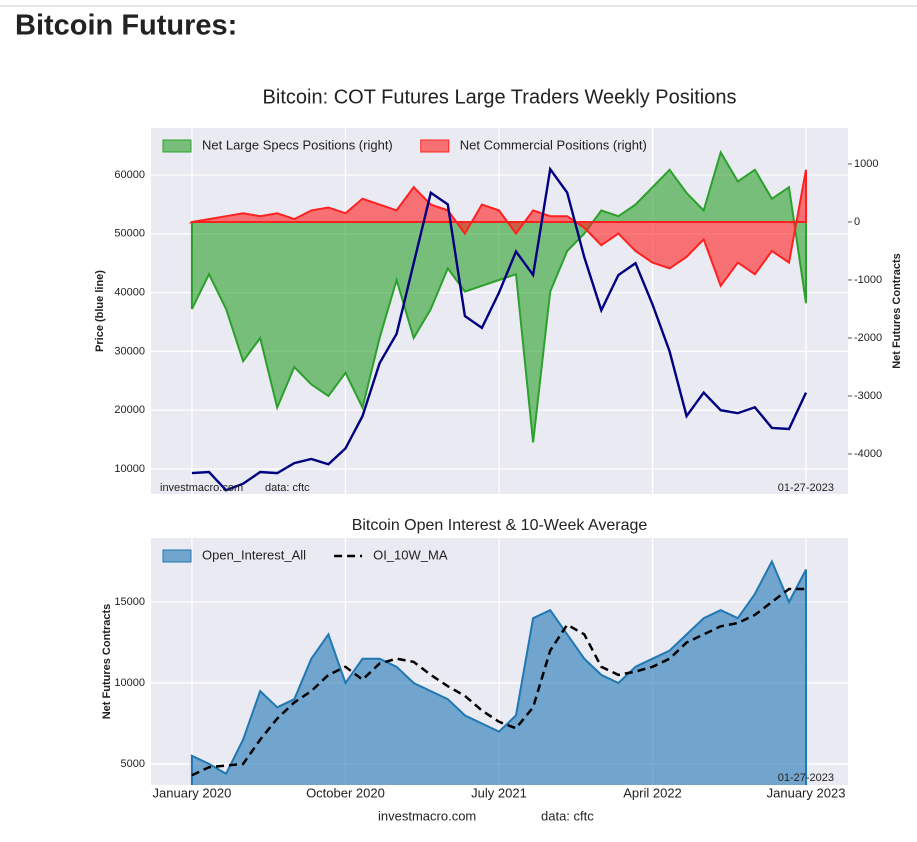  What do you see at coordinates (866, 164) in the screenshot?
I see `y2-tick-label: 1000` at bounding box center [866, 164].